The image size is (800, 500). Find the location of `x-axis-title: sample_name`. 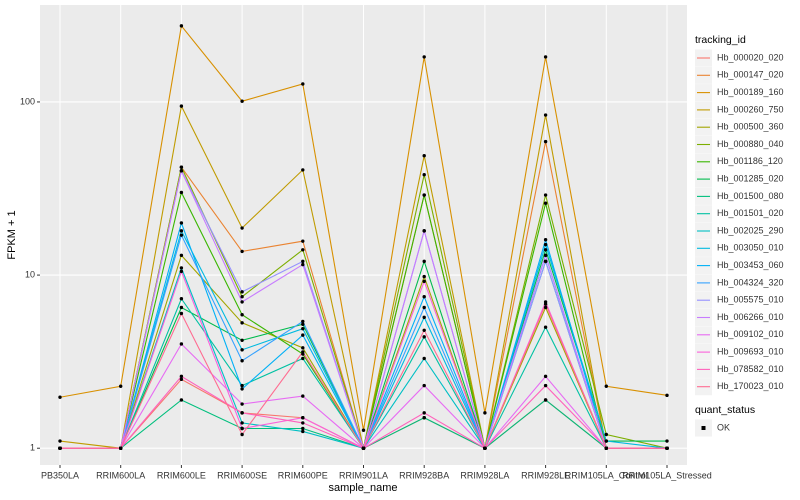

x-axis-title: sample_name is located at coordinates (362, 488).